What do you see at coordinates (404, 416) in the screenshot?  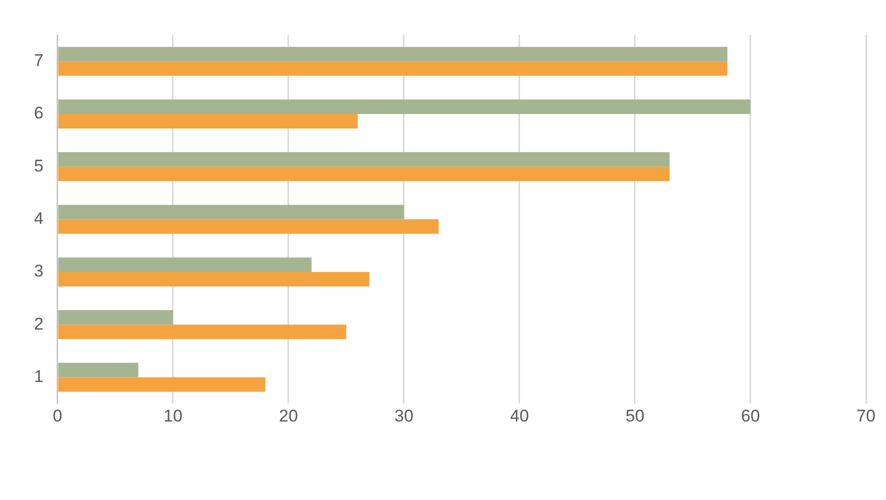 I see `x-tick-label: 30` at bounding box center [404, 416].